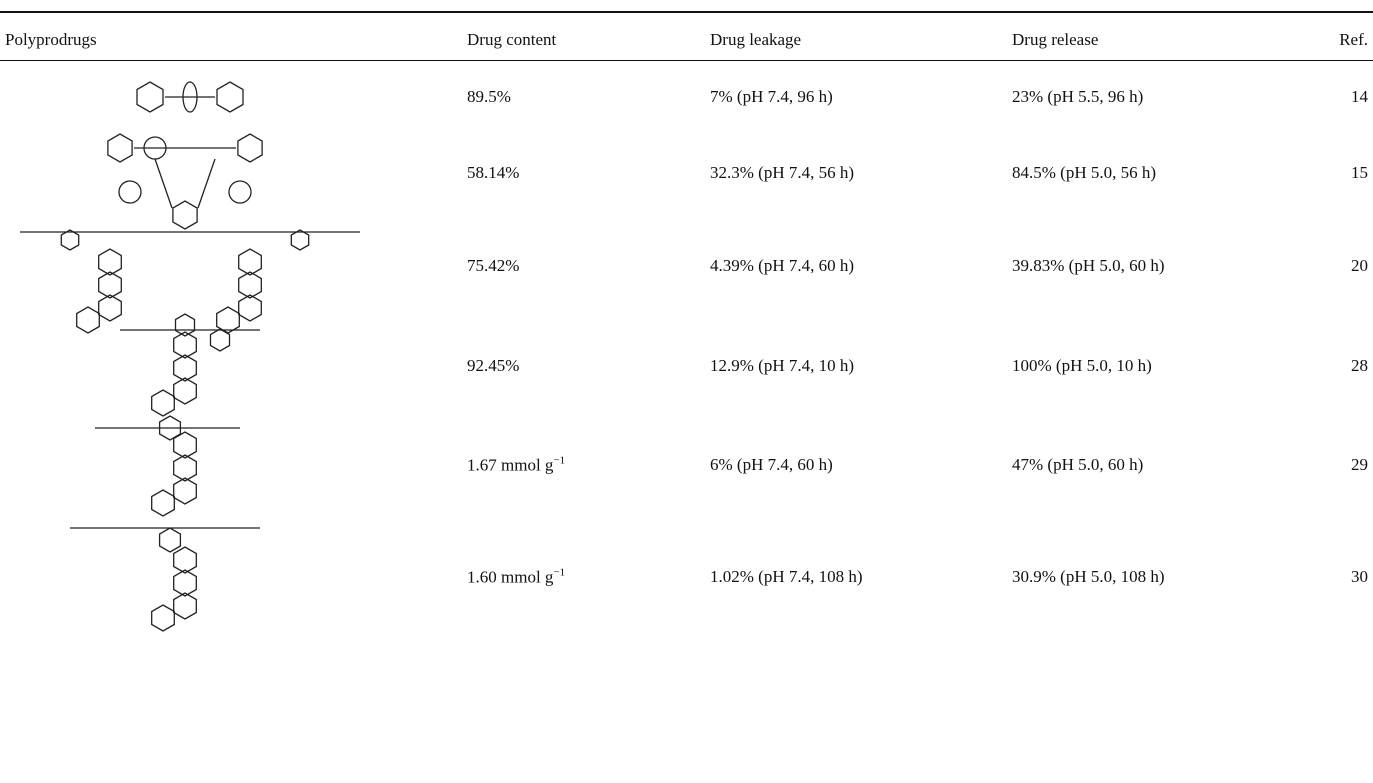 The image size is (1373, 783). What do you see at coordinates (686, 12) in the screenshot?
I see `top-rule` at bounding box center [686, 12].